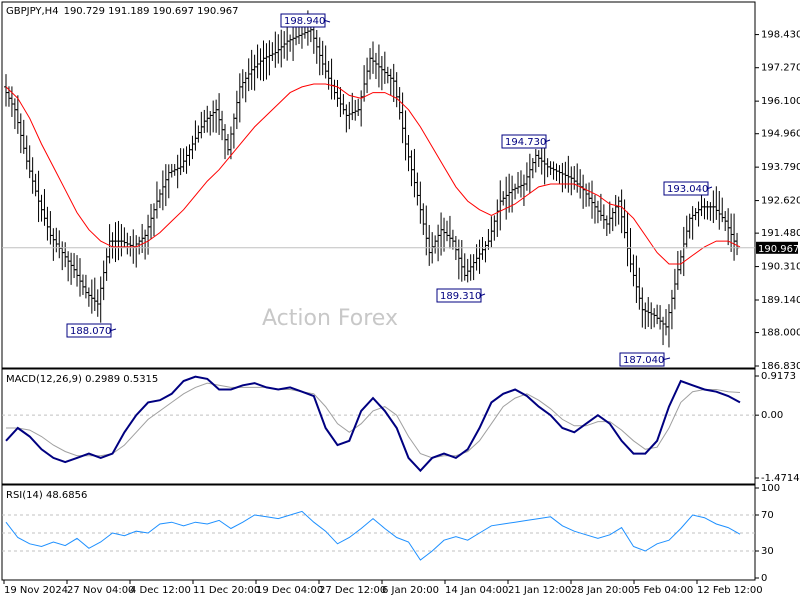 The image size is (800, 600). I want to click on price-tick-label: 197.270, so click(780, 68).